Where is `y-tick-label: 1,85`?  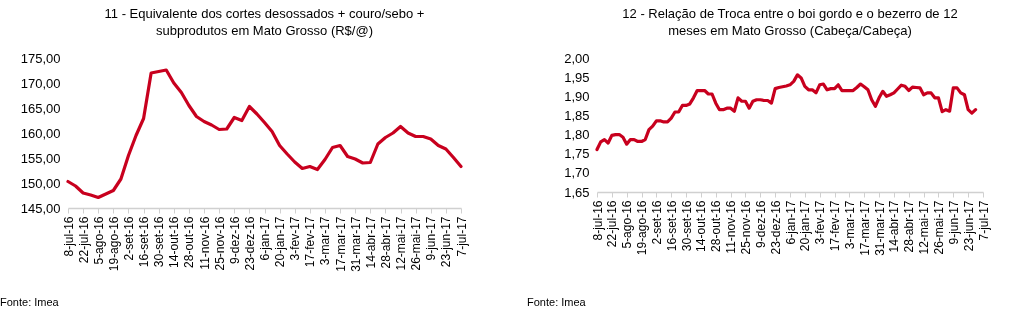
y-tick-label: 1,85 is located at coordinates (577, 115).